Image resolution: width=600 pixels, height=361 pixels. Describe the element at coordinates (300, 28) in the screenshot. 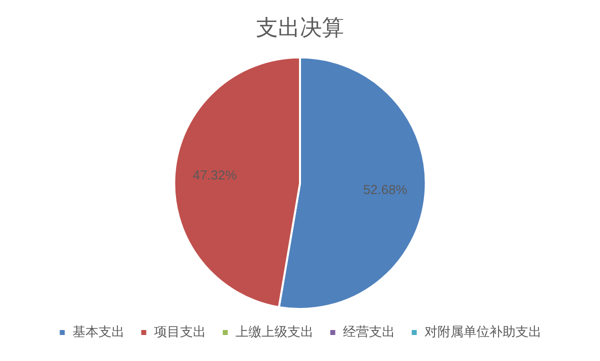

I see `chart-title: 支出决算` at that location.